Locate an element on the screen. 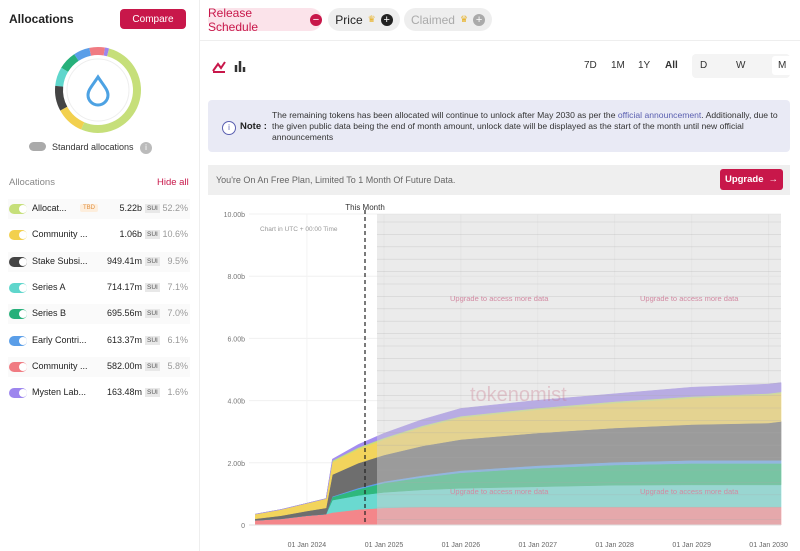  bar-icon is located at coordinates (240, 66).